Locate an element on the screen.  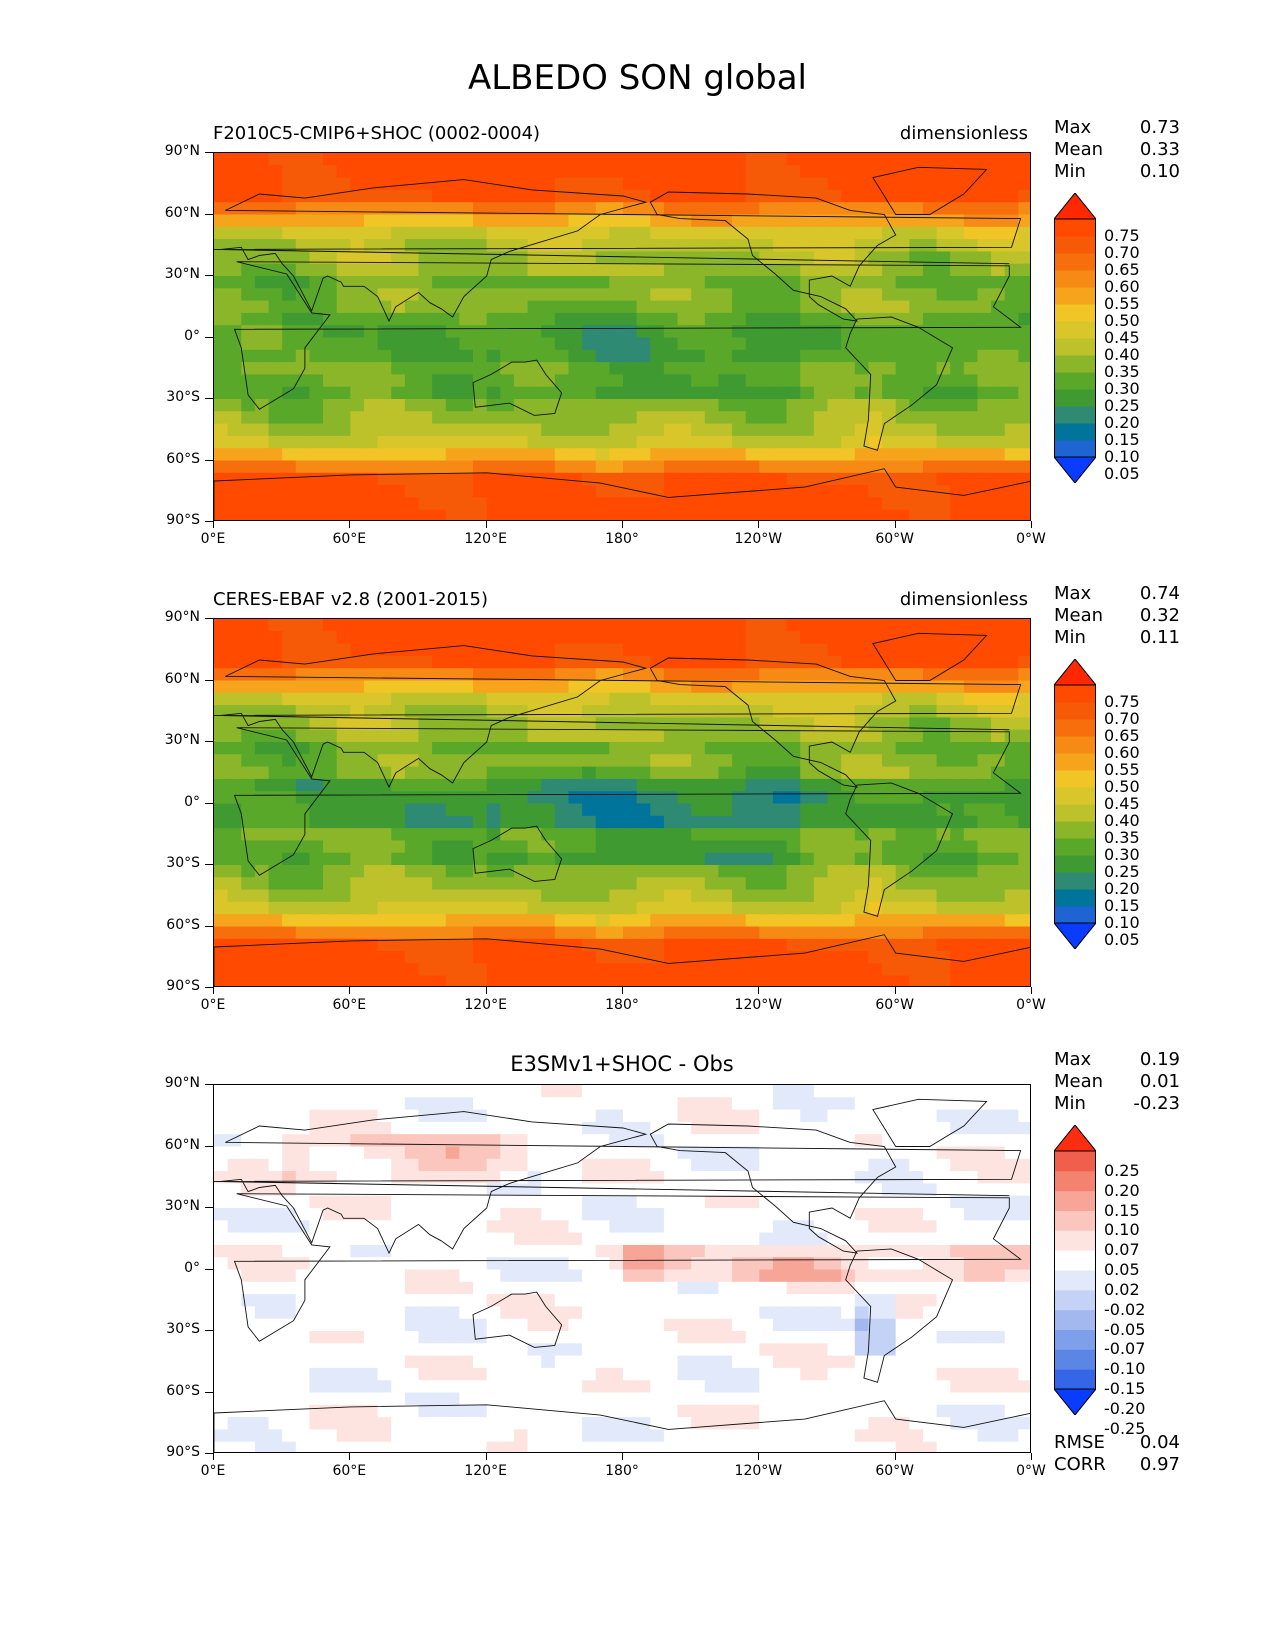
stat-max-label: Max is located at coordinates (1073, 127).